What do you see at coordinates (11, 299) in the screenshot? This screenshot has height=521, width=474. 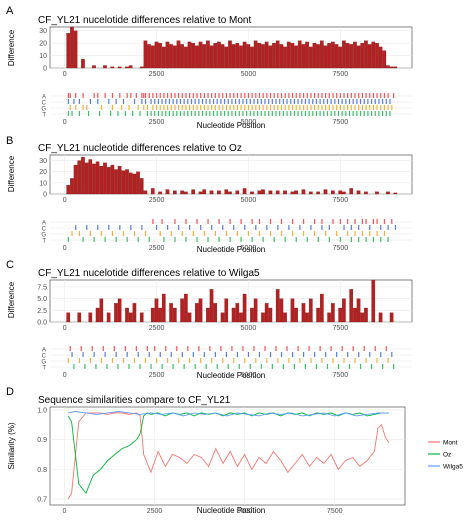 I see `panel-c-ylabel: Difference` at bounding box center [11, 299].